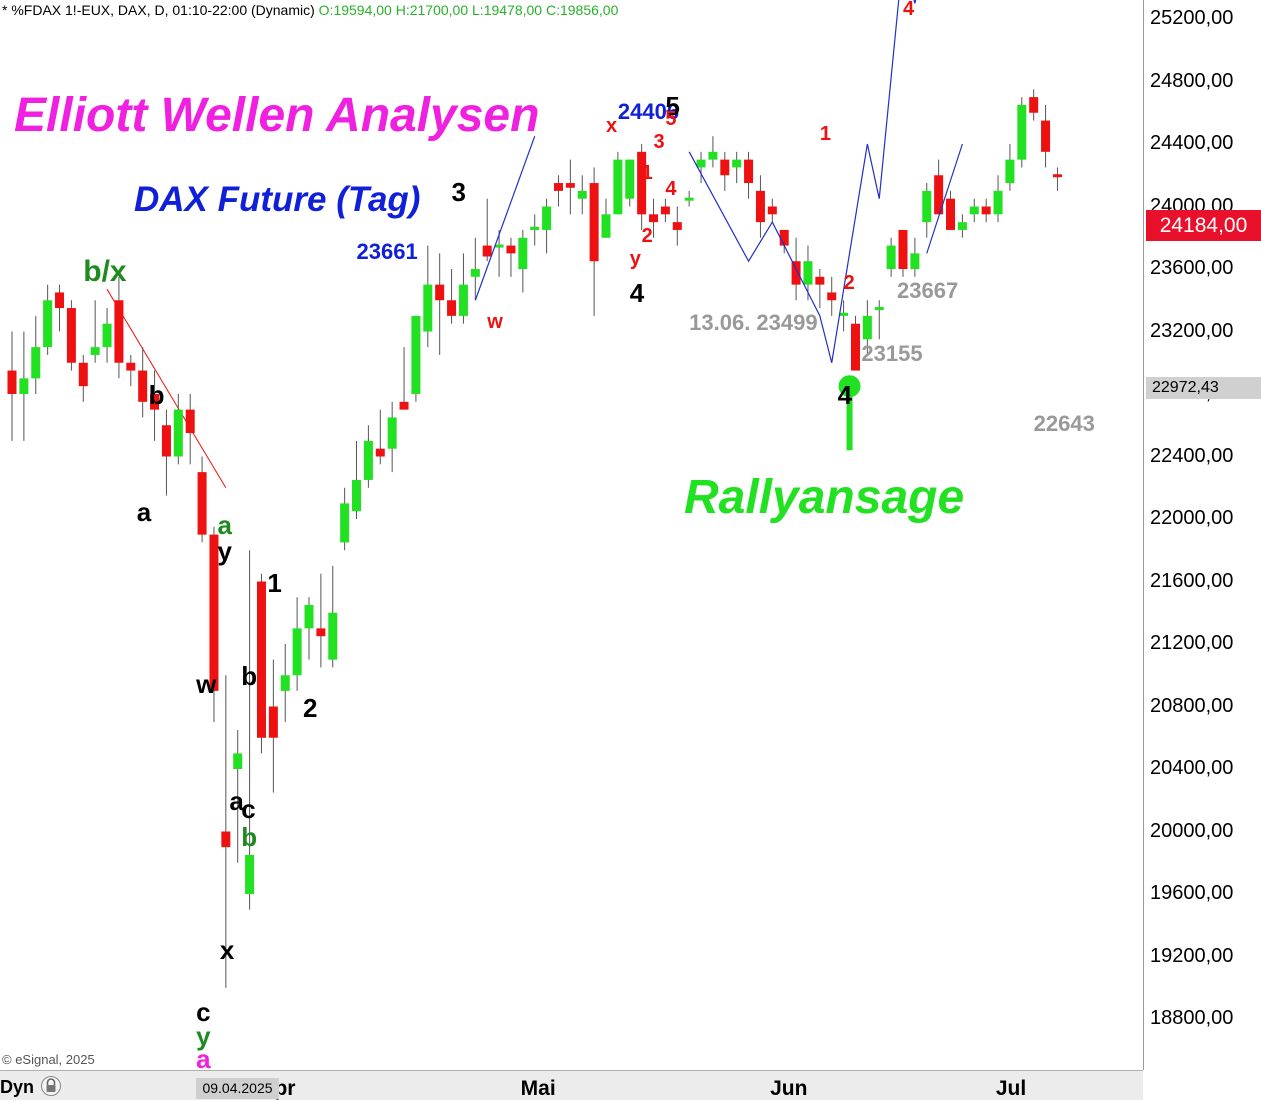 The image size is (1261, 1101). I want to click on x-tick-label: Jul, so click(1011, 1088).